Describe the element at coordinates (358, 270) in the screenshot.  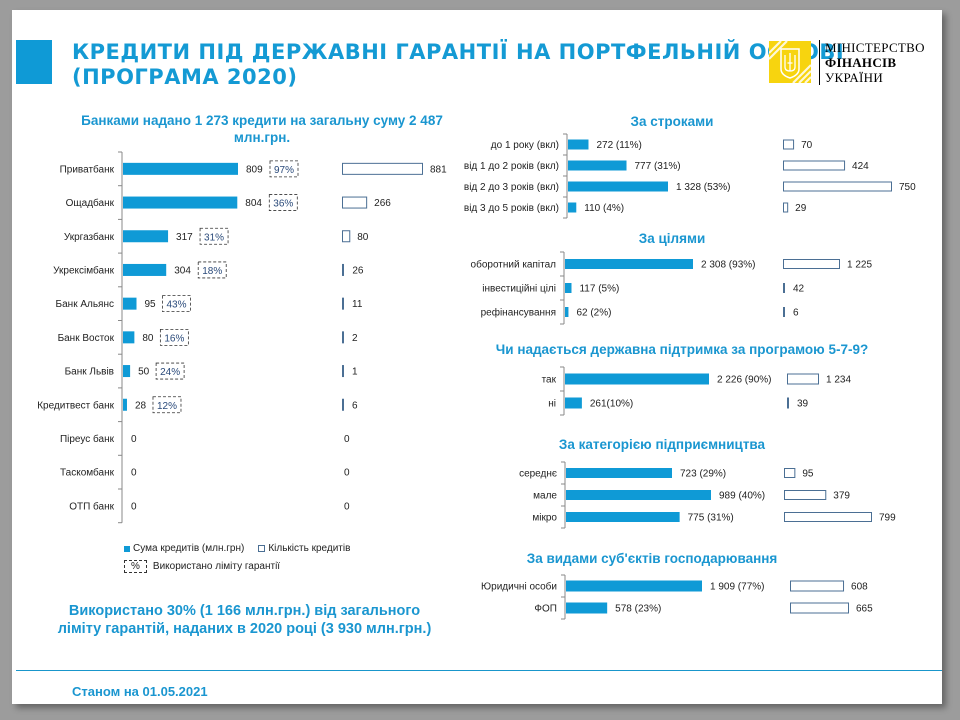
I see `count-data-label: 26` at that location.